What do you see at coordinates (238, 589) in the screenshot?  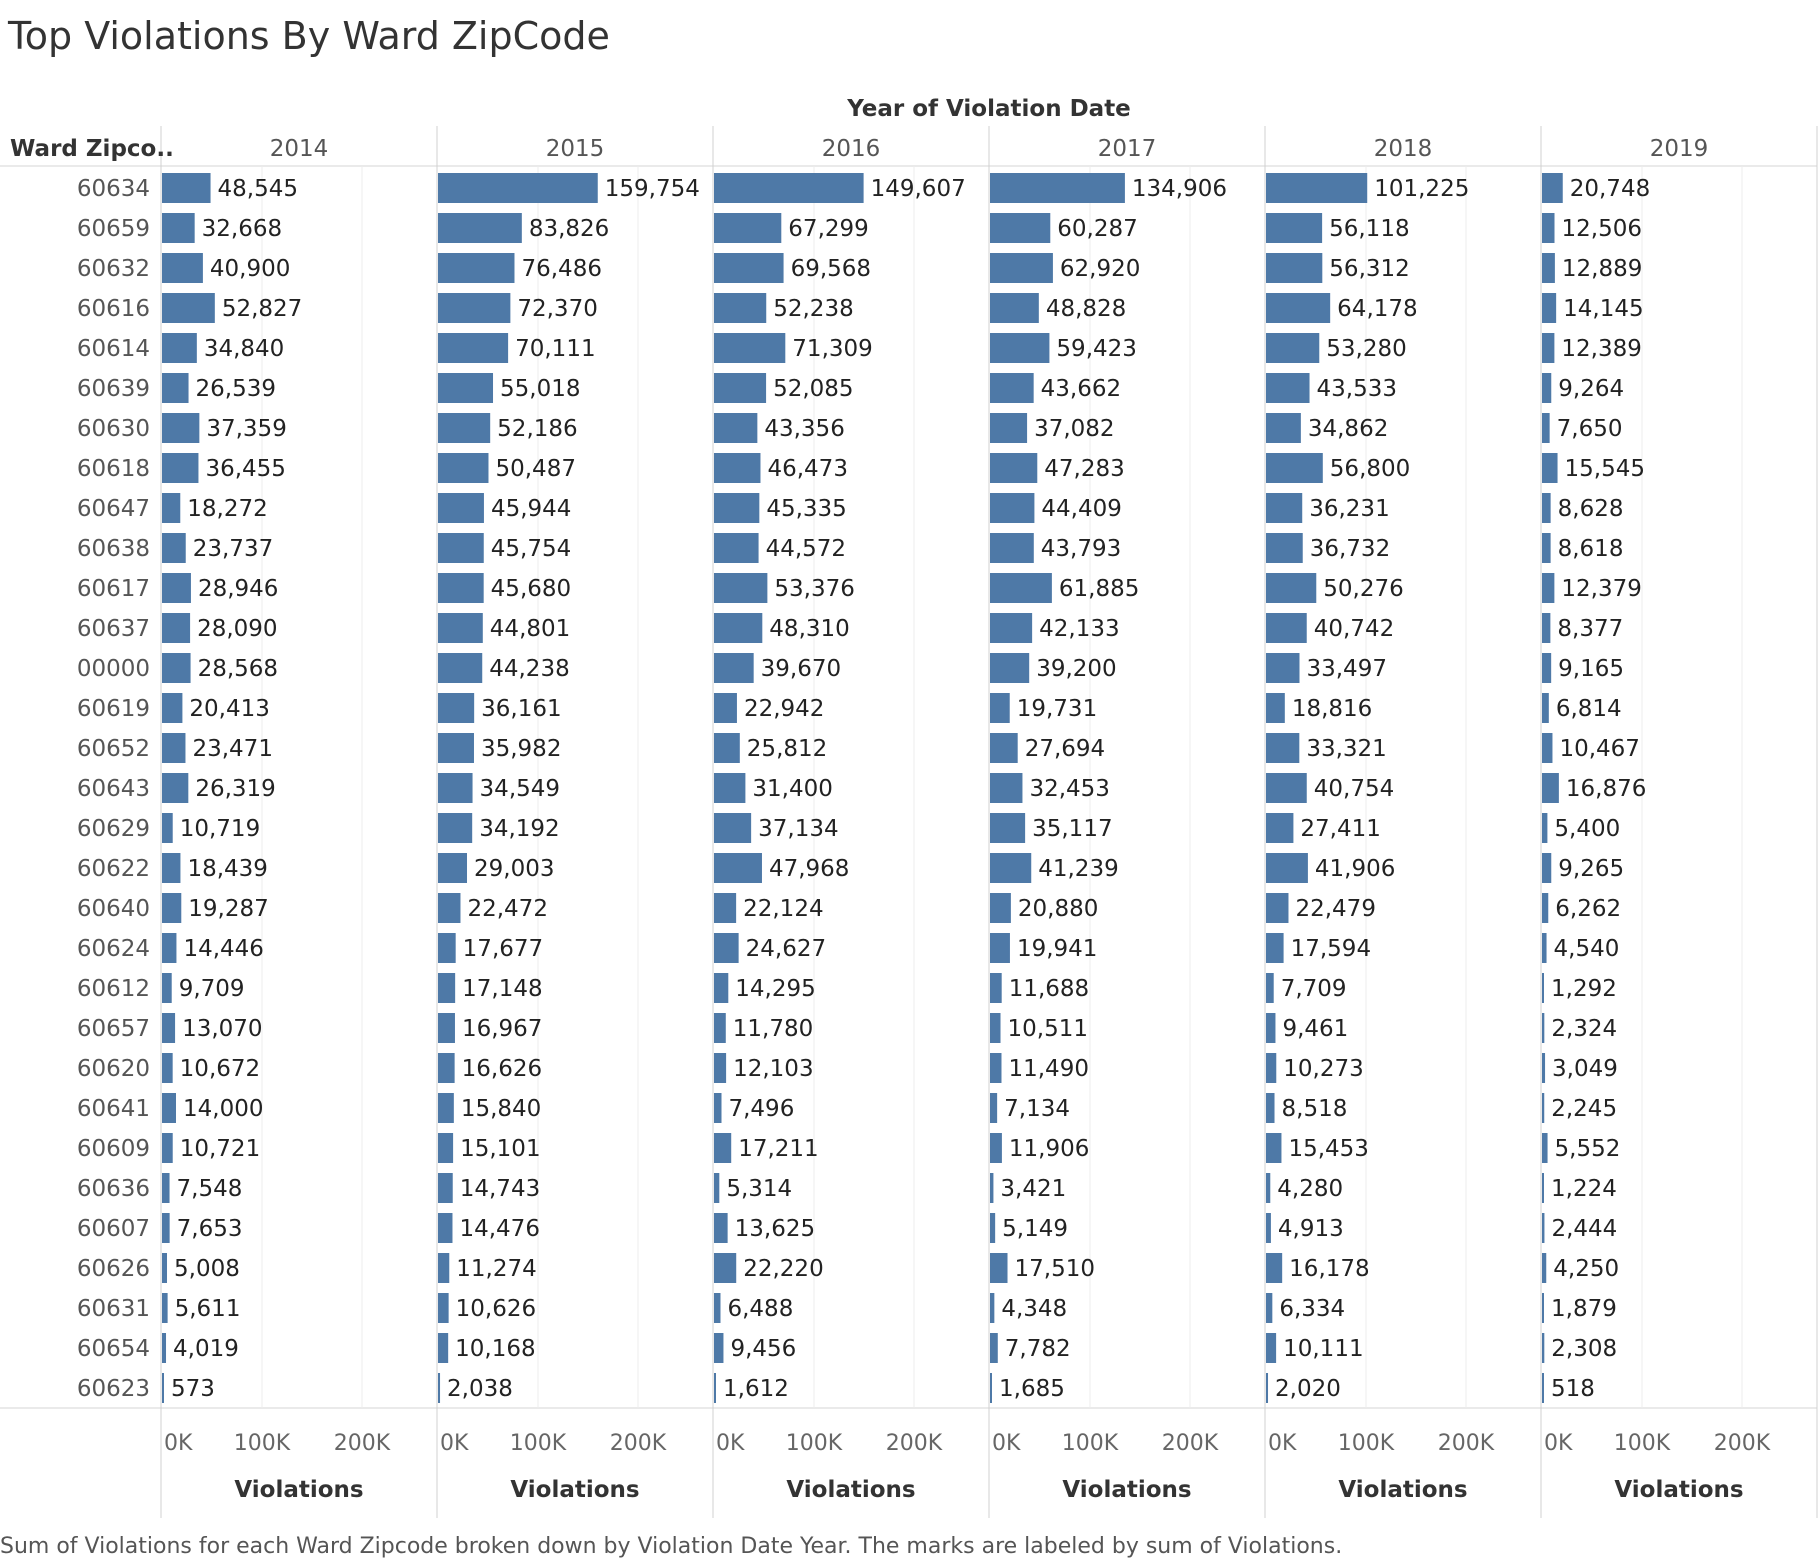 I see `data-label: 28,946` at bounding box center [238, 589].